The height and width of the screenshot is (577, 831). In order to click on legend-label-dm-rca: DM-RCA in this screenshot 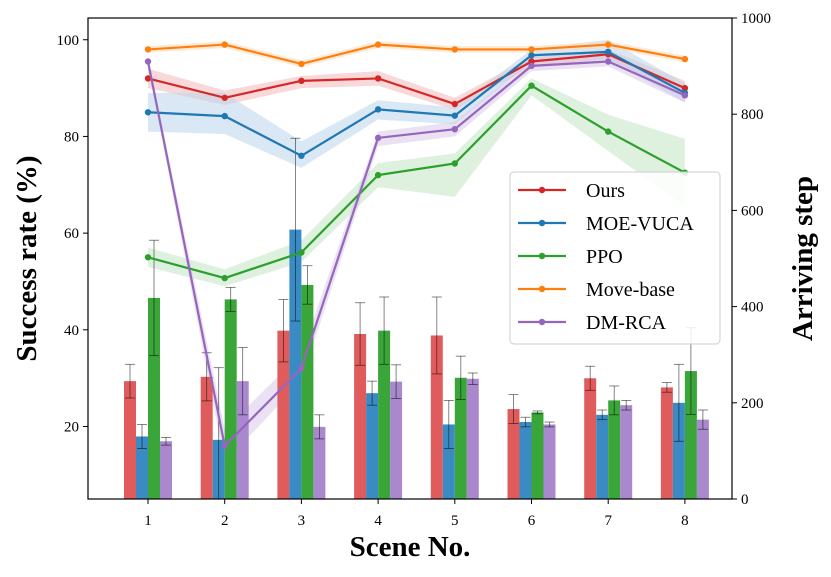, I will do `click(626, 323)`.